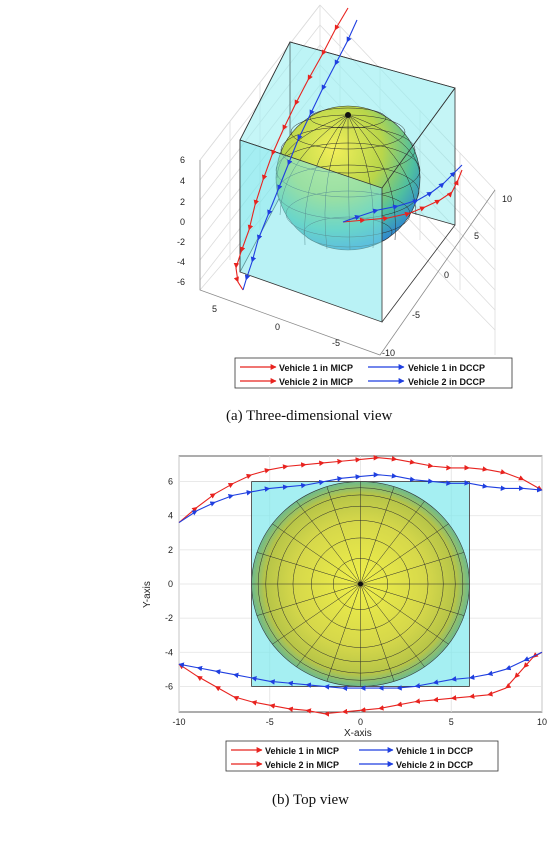 Image resolution: width=548 pixels, height=842 pixels. What do you see at coordinates (358, 733) in the screenshot?
I see `x-axis-label: X-axis` at bounding box center [358, 733].